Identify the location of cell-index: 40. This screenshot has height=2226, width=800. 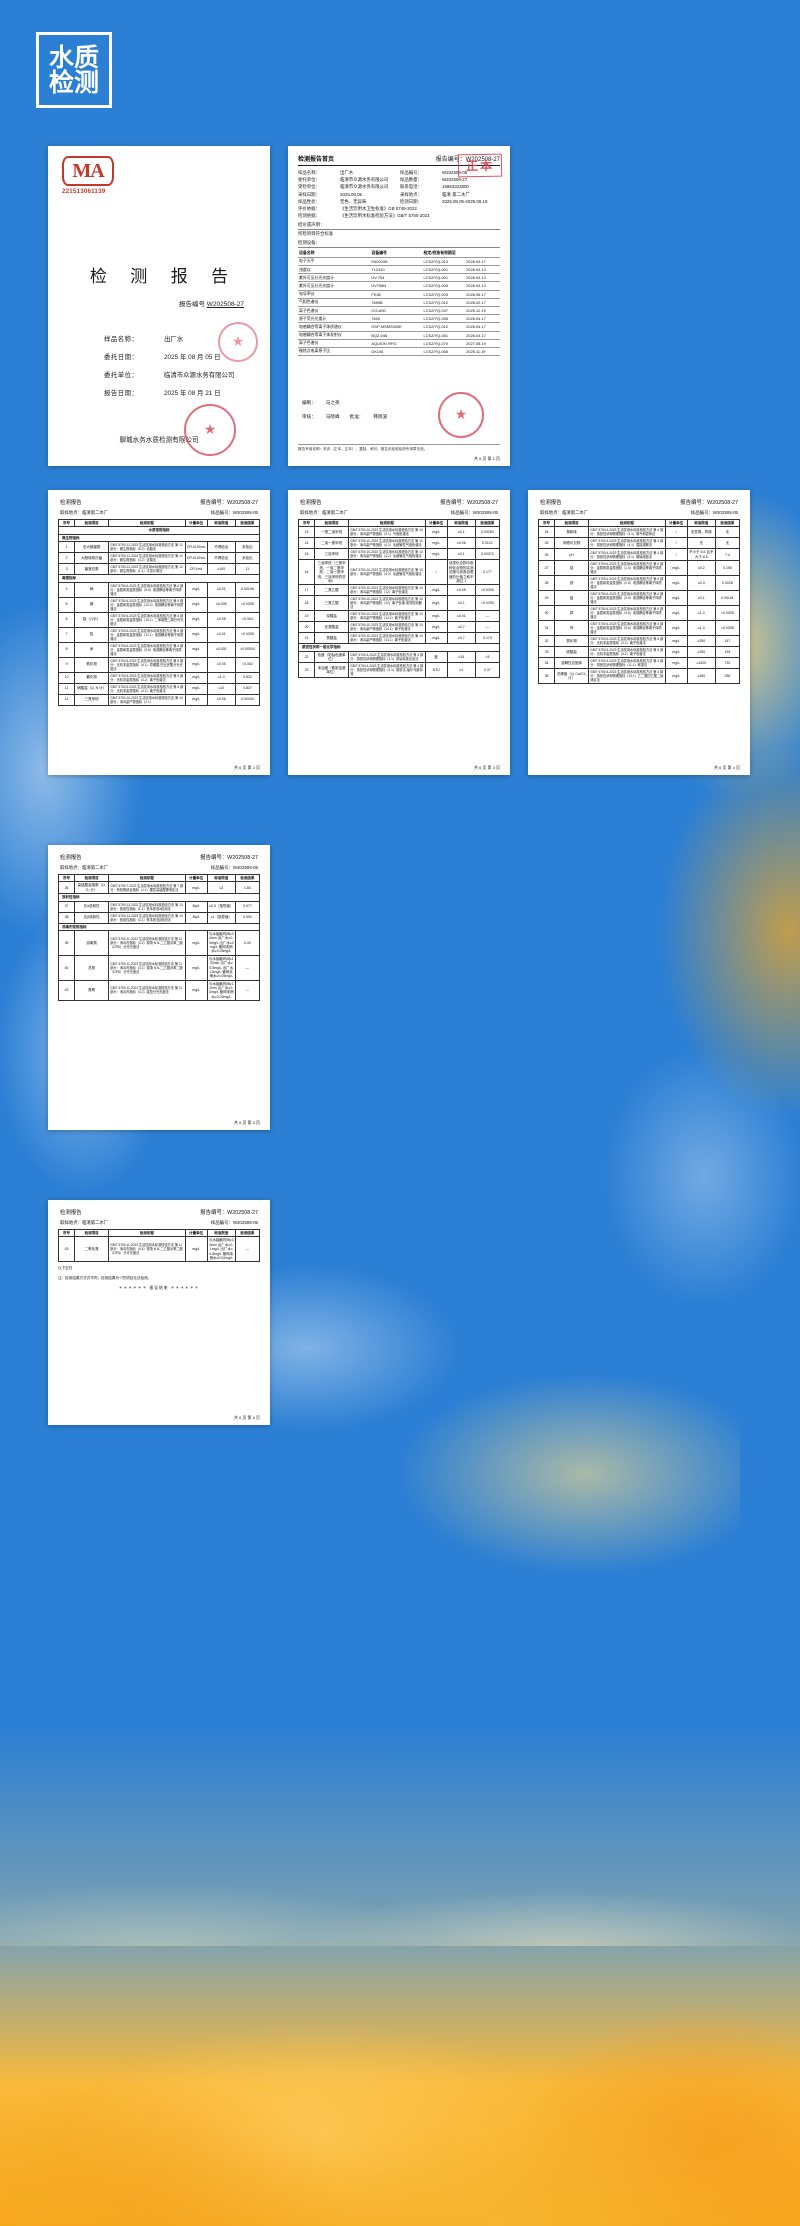
(66, 967).